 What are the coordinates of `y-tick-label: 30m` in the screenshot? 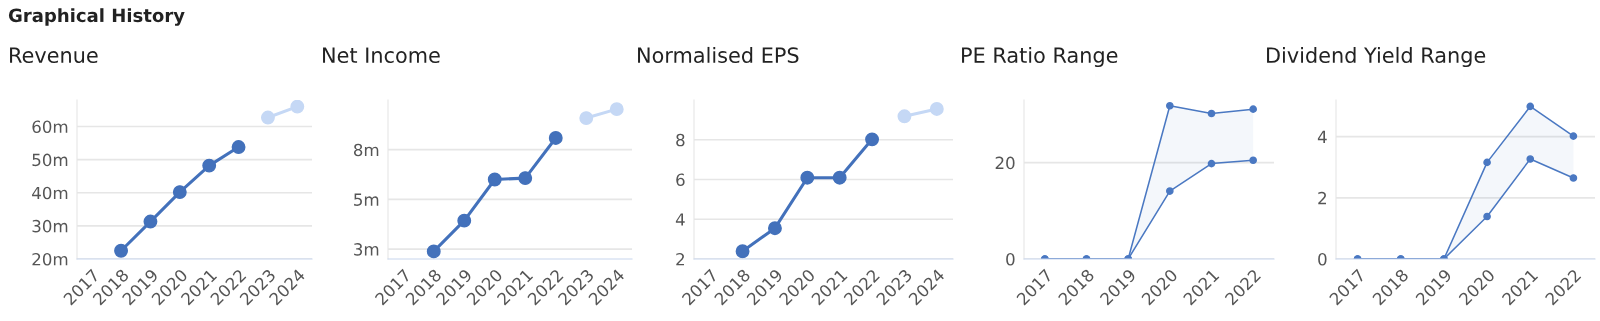 It's located at (50, 226).